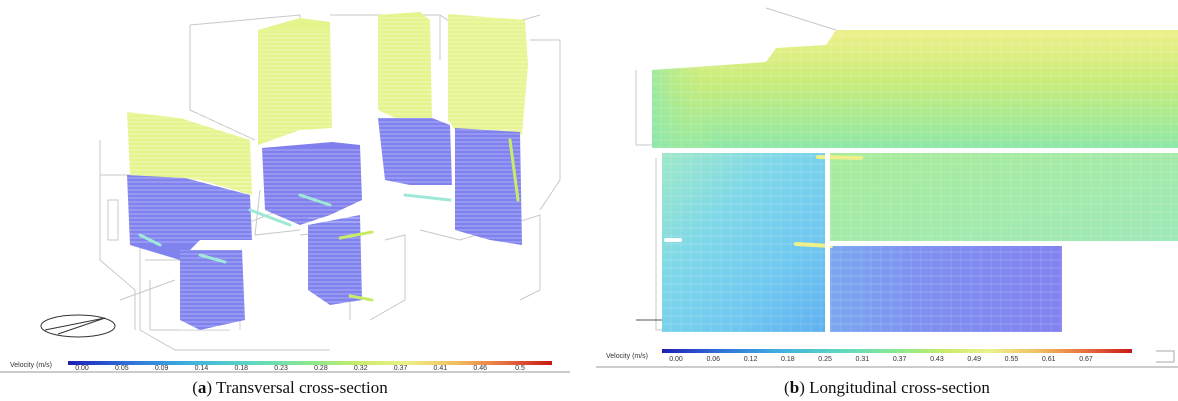  Describe the element at coordinates (627, 356) in the screenshot. I see `colorbar-b-label: Velocity (m/s)` at that location.